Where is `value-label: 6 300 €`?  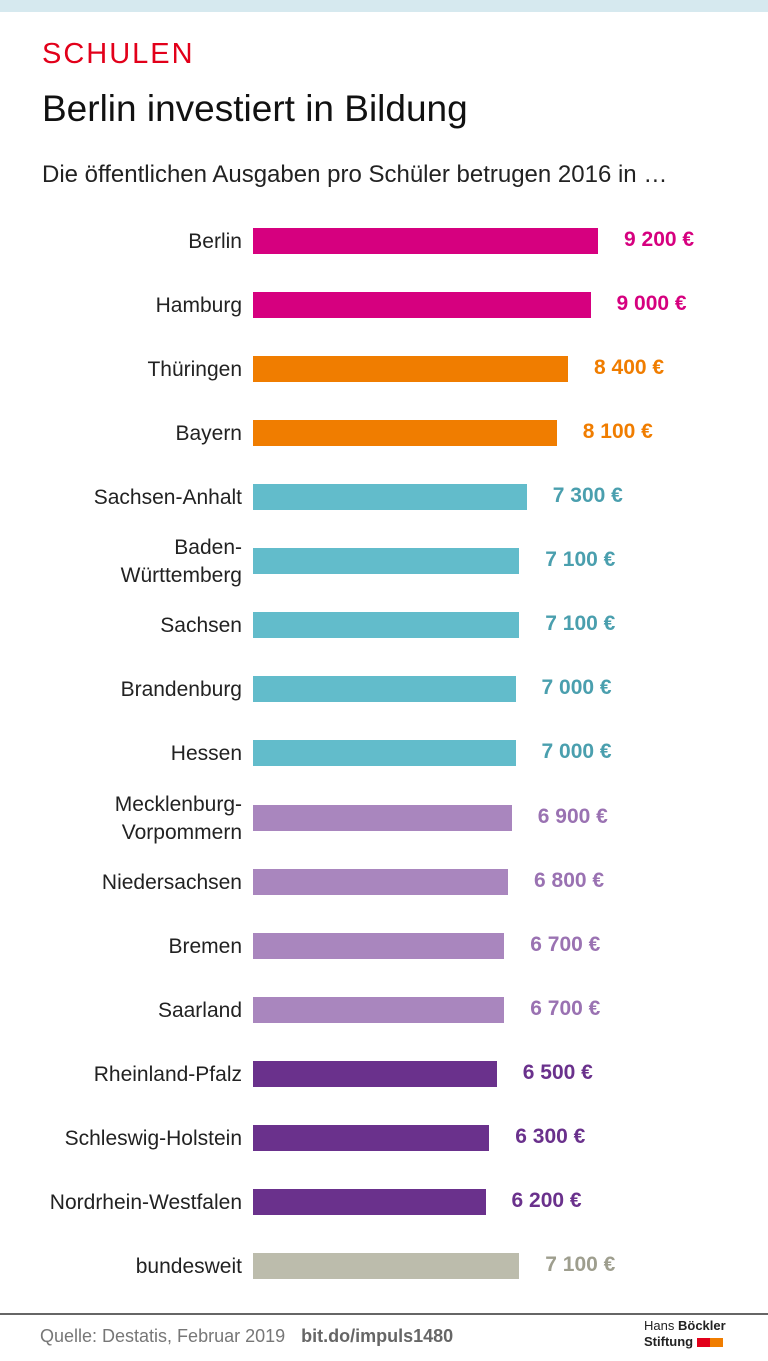 value-label: 6 300 € is located at coordinates (550, 1136).